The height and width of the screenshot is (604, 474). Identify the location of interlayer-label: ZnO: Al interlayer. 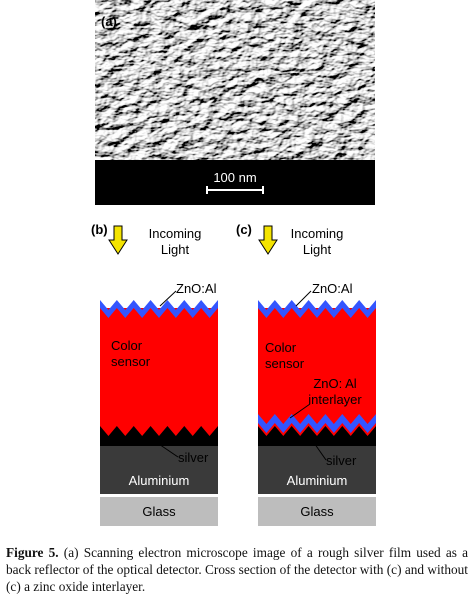
(335, 391).